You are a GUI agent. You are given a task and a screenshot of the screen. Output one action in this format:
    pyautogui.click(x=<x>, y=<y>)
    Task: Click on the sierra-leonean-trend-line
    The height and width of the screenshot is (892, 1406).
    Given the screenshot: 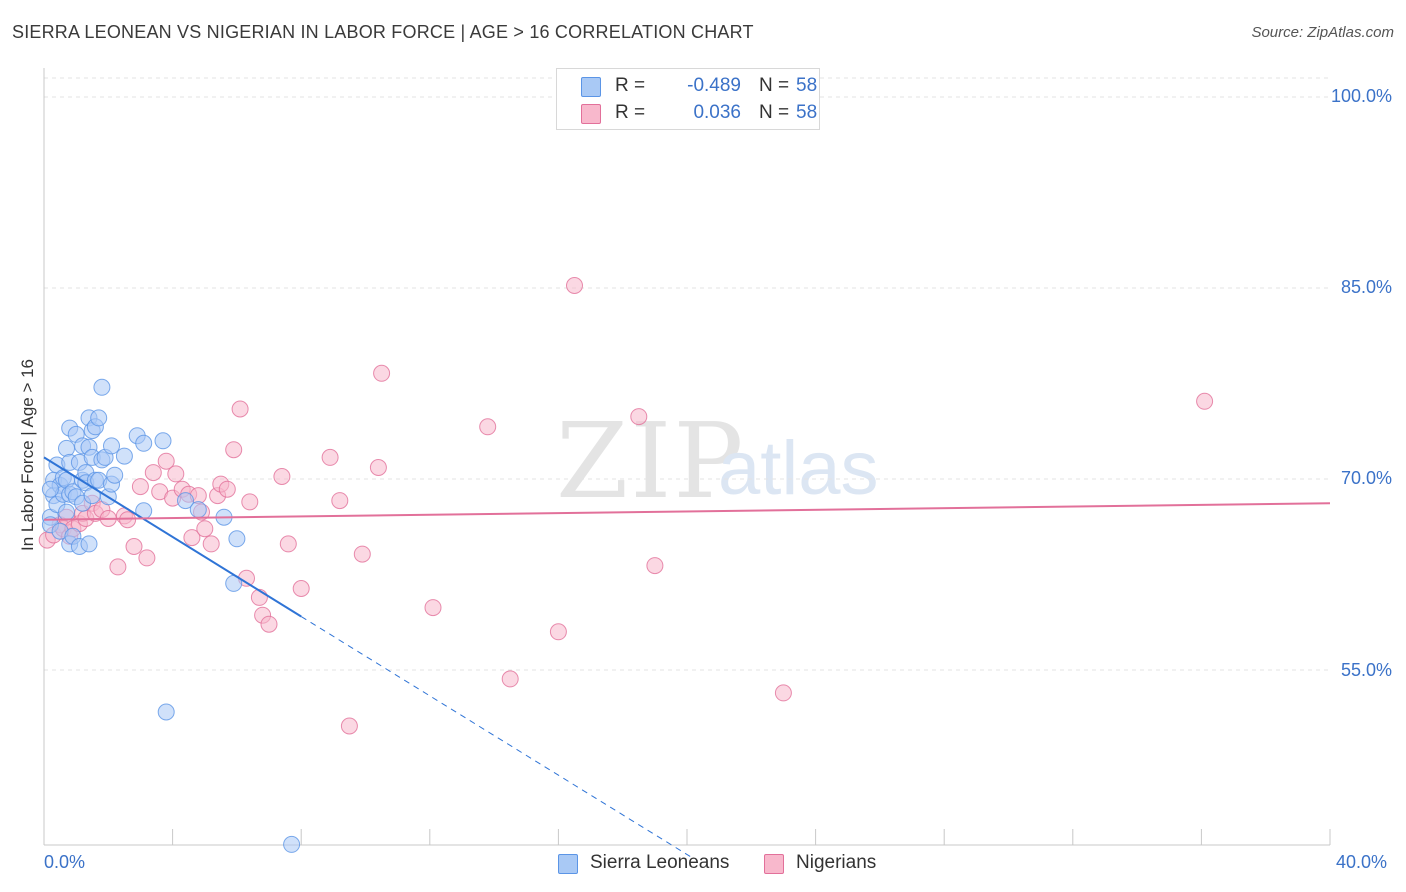 What is the action you would take?
    pyautogui.click(x=172, y=537)
    